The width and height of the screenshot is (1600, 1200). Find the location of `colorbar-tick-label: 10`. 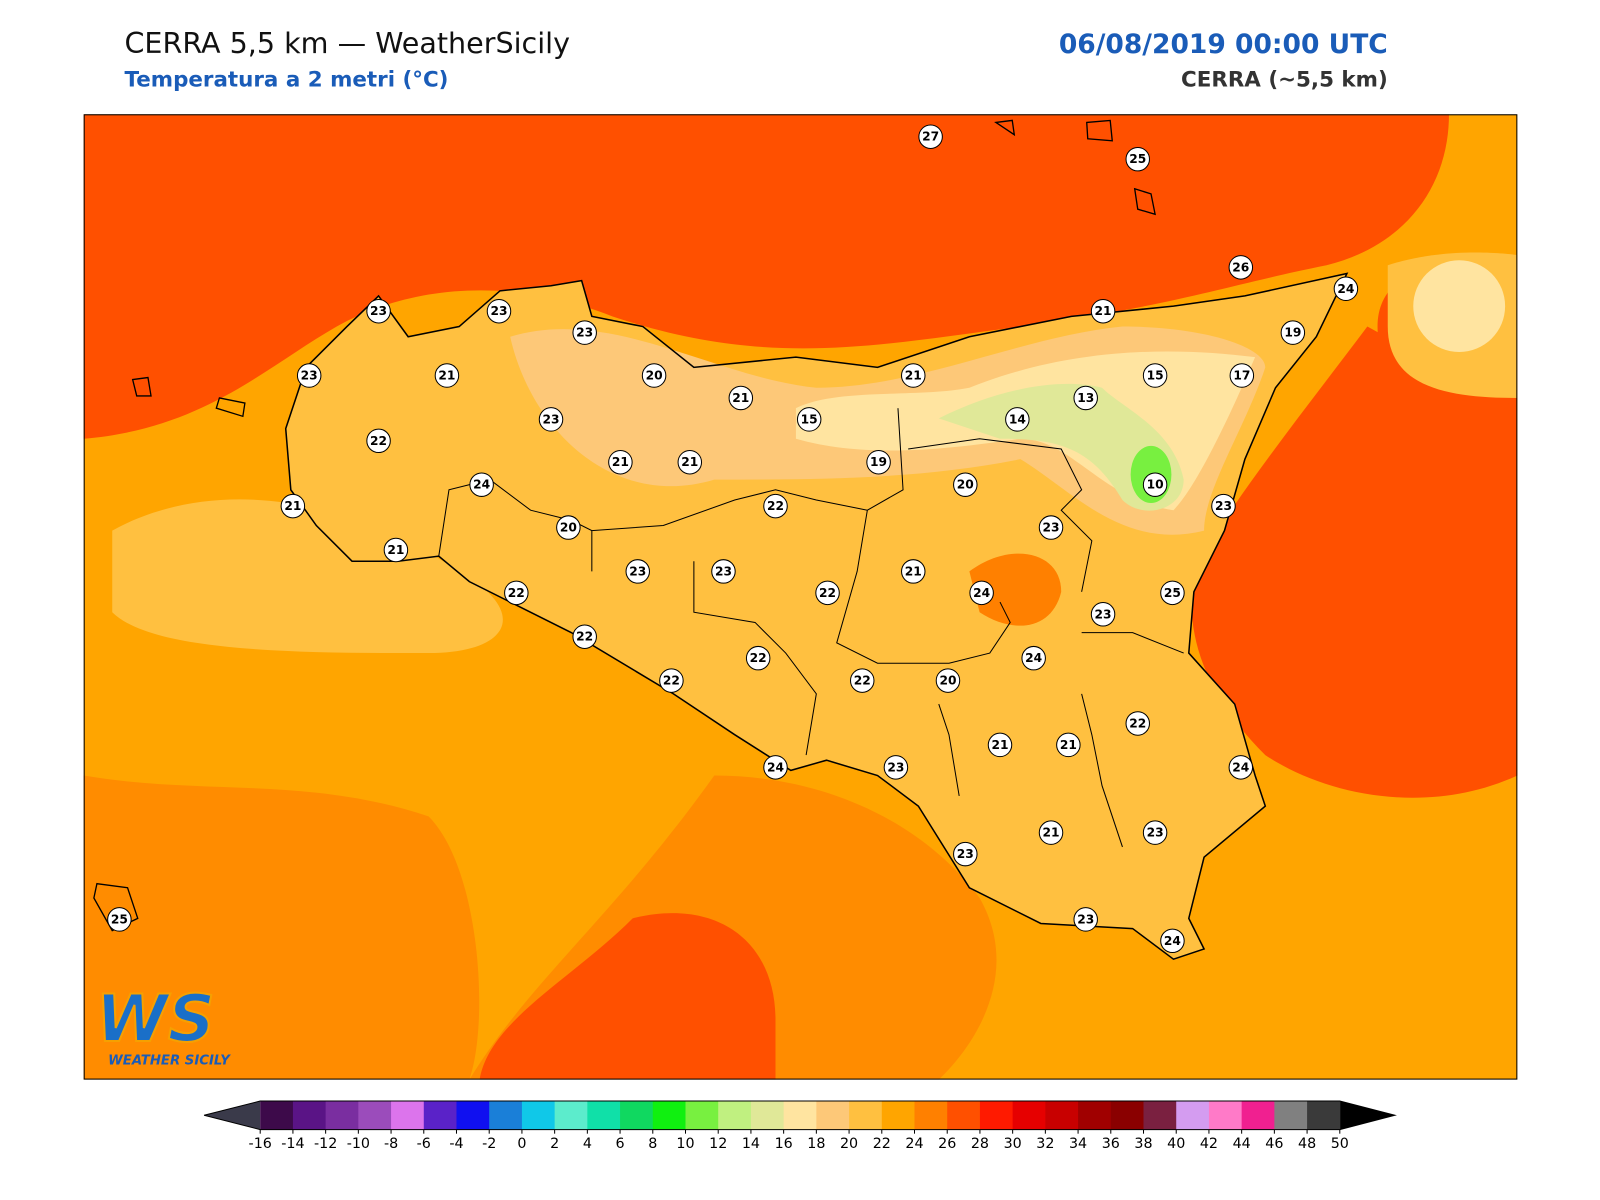

colorbar-tick-label: 10 is located at coordinates (685, 1144).